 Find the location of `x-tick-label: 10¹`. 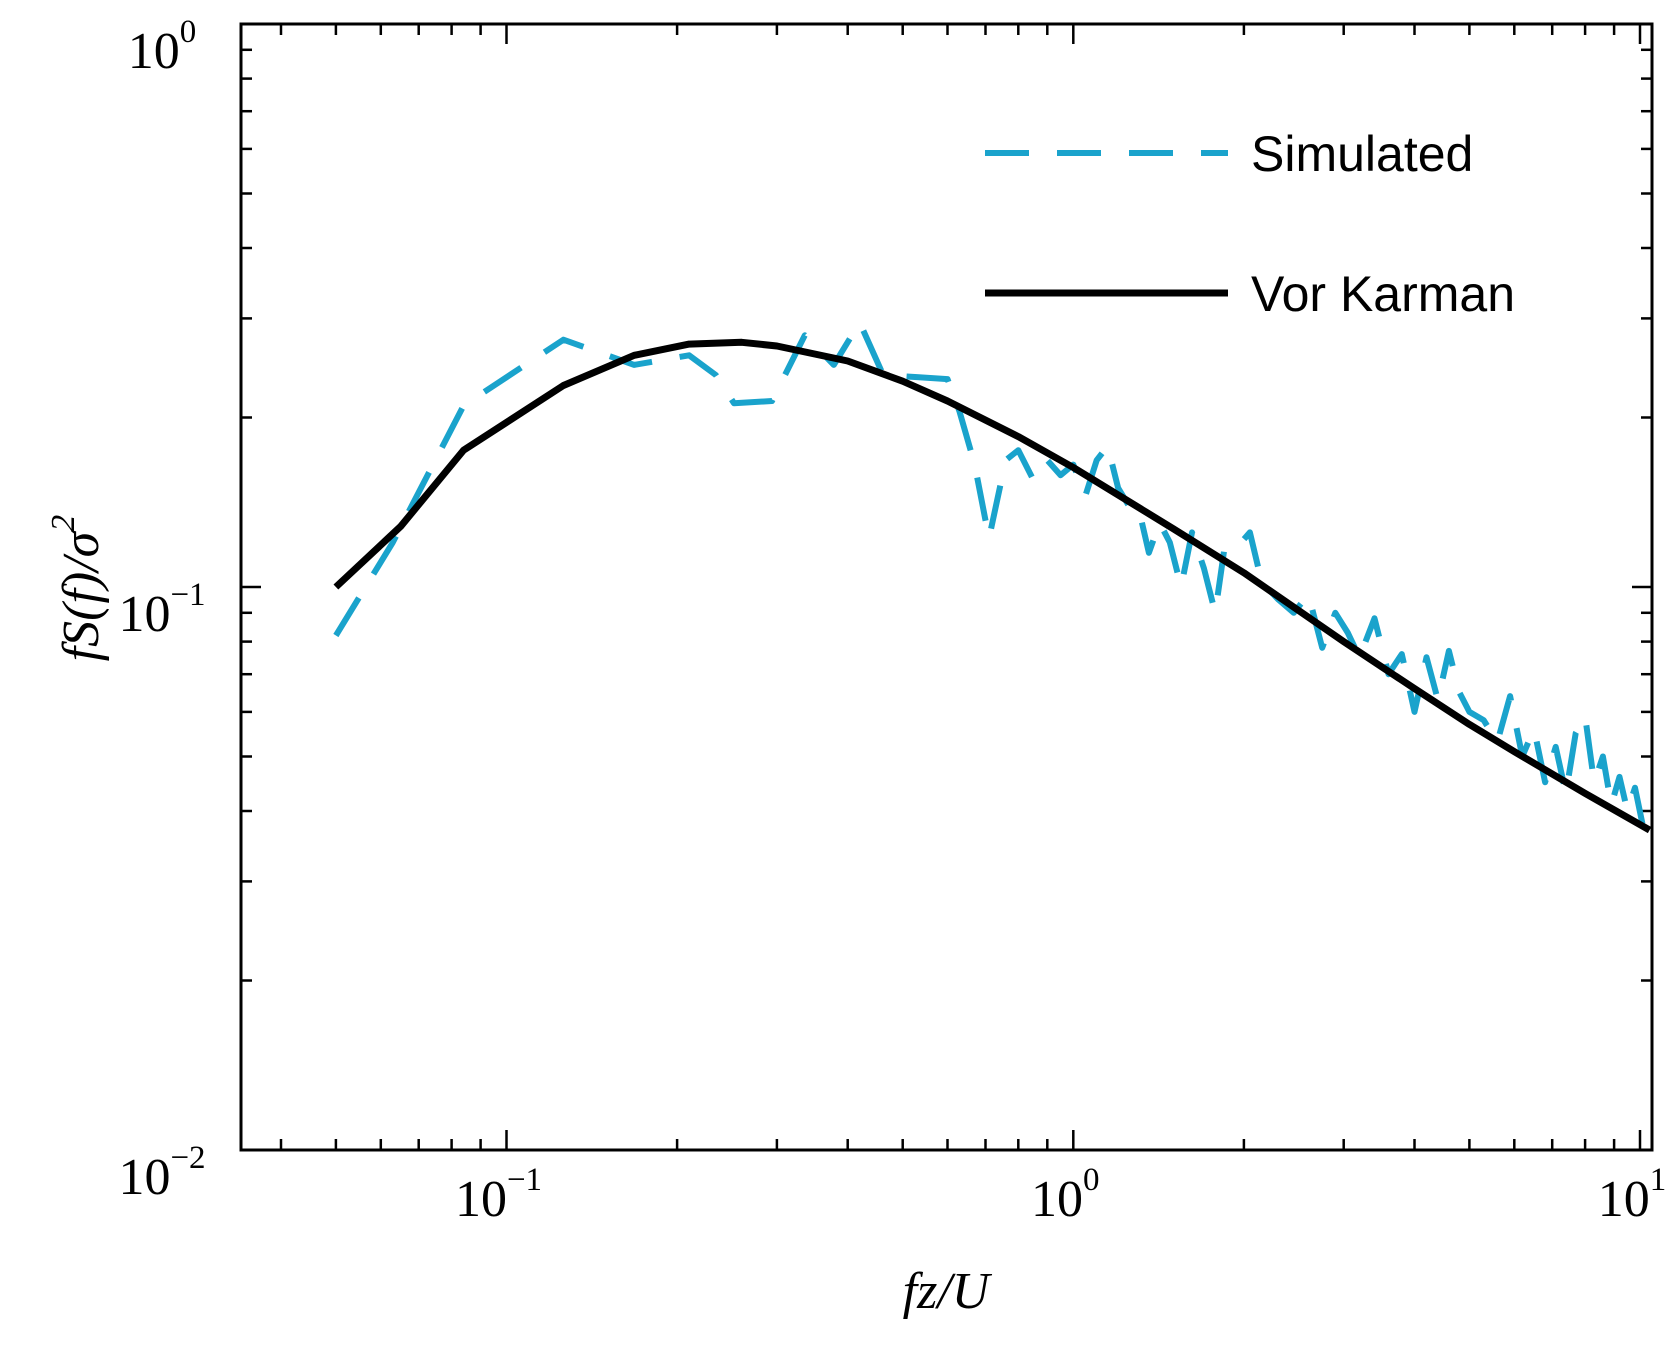

x-tick-label: 10¹ is located at coordinates (1632, 1195).